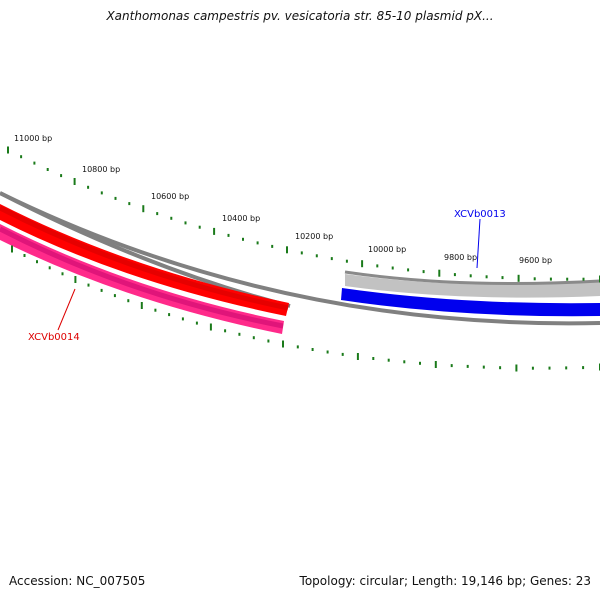 Image resolution: width=600 pixels, height=600 pixels. I want to click on gene-xcvb0014-leader-line, so click(66, 309).